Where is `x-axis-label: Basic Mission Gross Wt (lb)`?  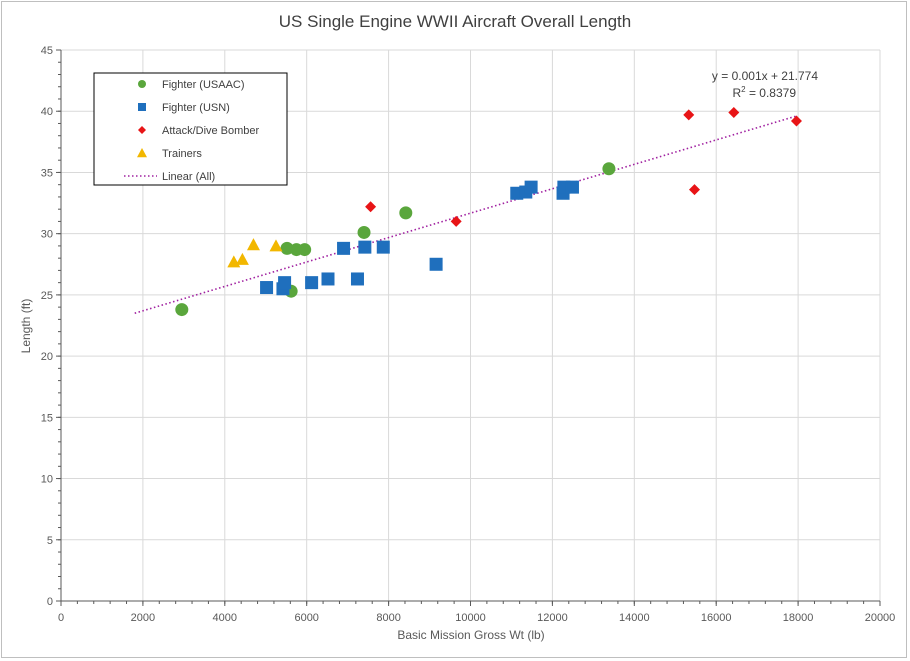 x-axis-label: Basic Mission Gross Wt (lb) is located at coordinates (470, 635).